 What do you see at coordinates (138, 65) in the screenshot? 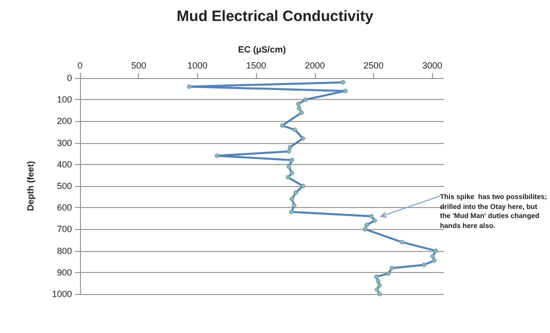
I see `x-tick-label: 500` at bounding box center [138, 65].